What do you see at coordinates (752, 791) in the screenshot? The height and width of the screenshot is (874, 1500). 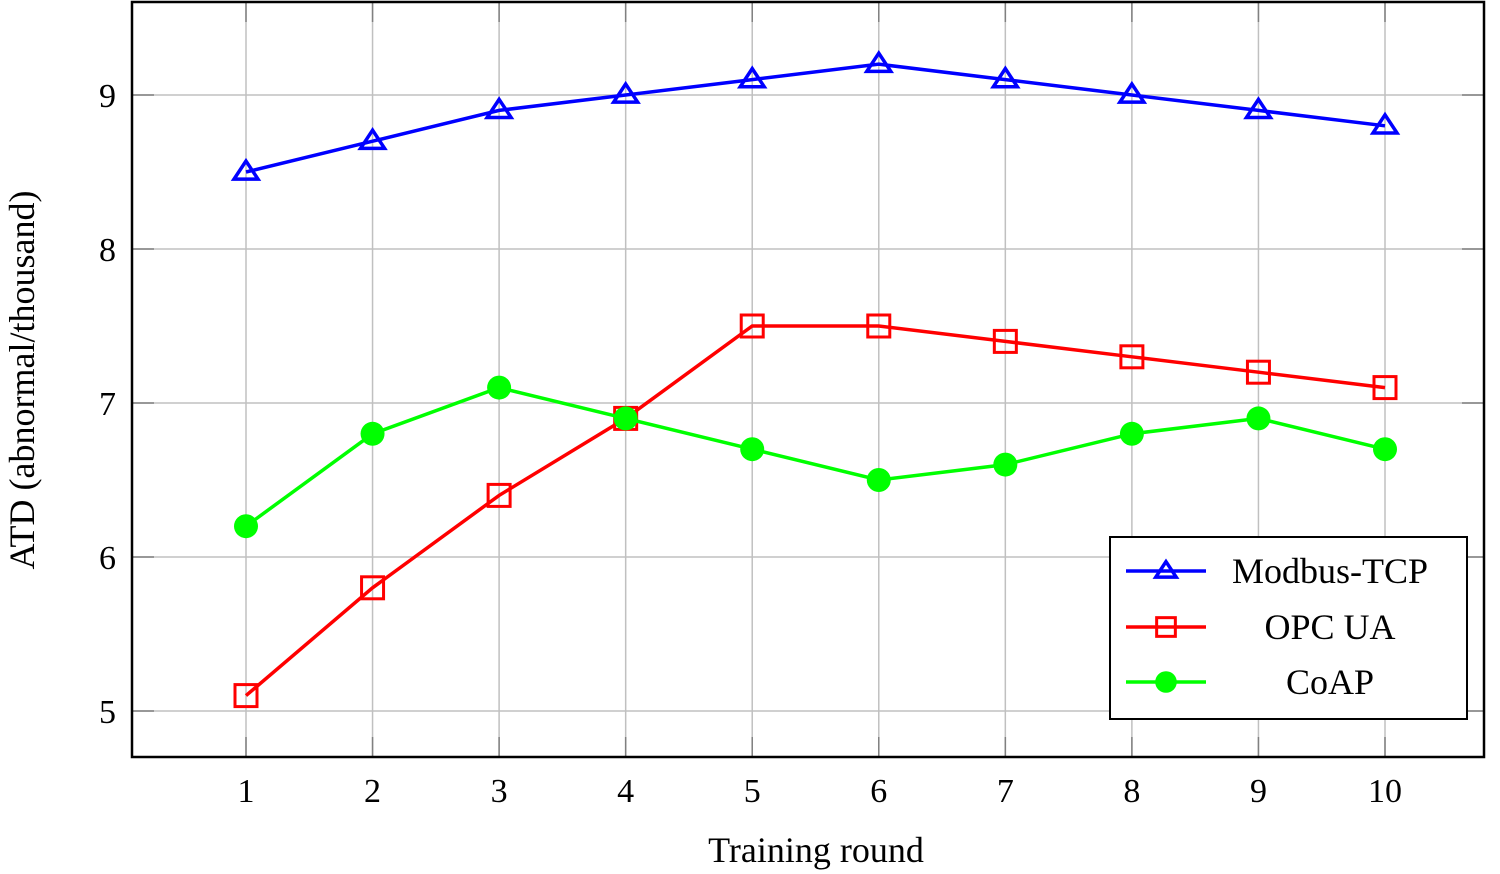 I see `x-tick-label: 5` at bounding box center [752, 791].